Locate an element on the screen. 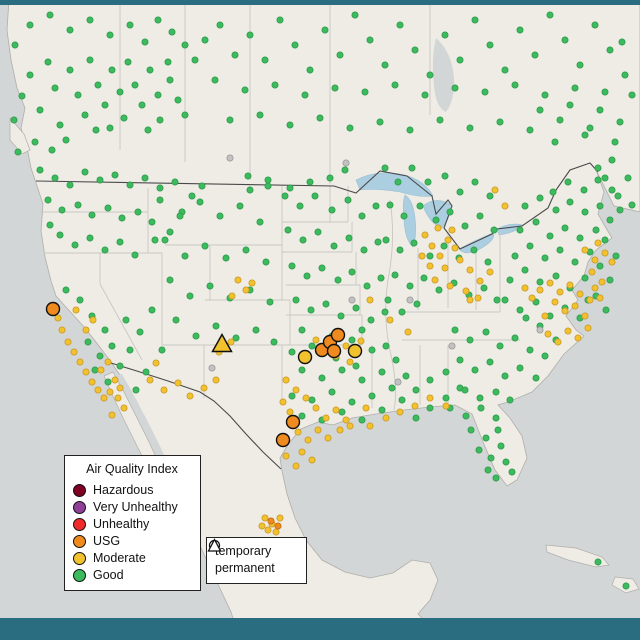 The width and height of the screenshot is (640, 640). station-marker-usg-temporary is located at coordinates (334, 351).